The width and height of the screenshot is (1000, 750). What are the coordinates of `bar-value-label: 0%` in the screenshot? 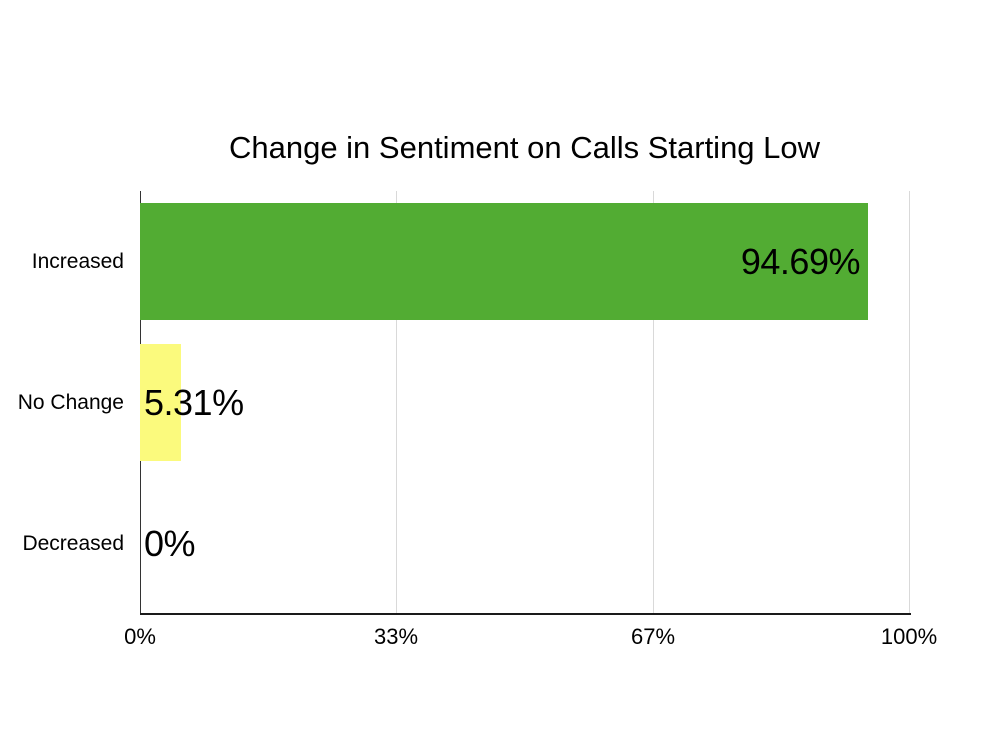 It's located at (170, 543).